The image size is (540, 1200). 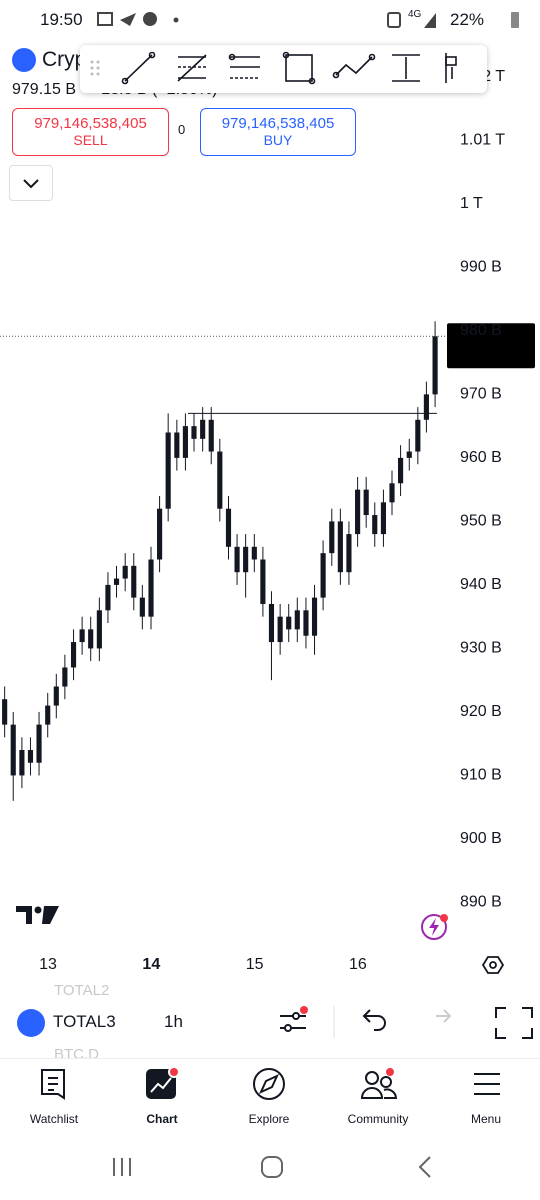 I want to click on buy-button: 979,146,538,405 BUY, so click(x=278, y=132).